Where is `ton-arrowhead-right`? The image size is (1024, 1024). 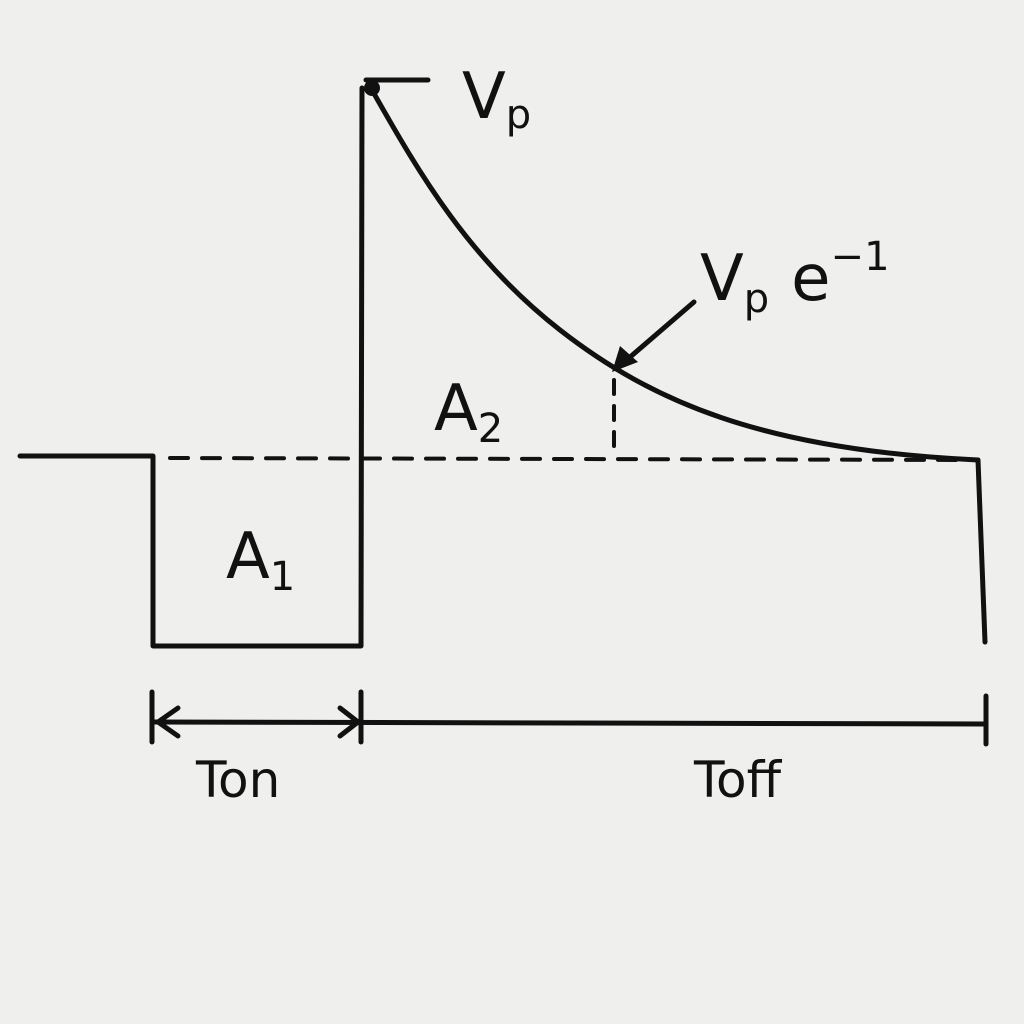 ton-arrowhead-right is located at coordinates (349, 722).